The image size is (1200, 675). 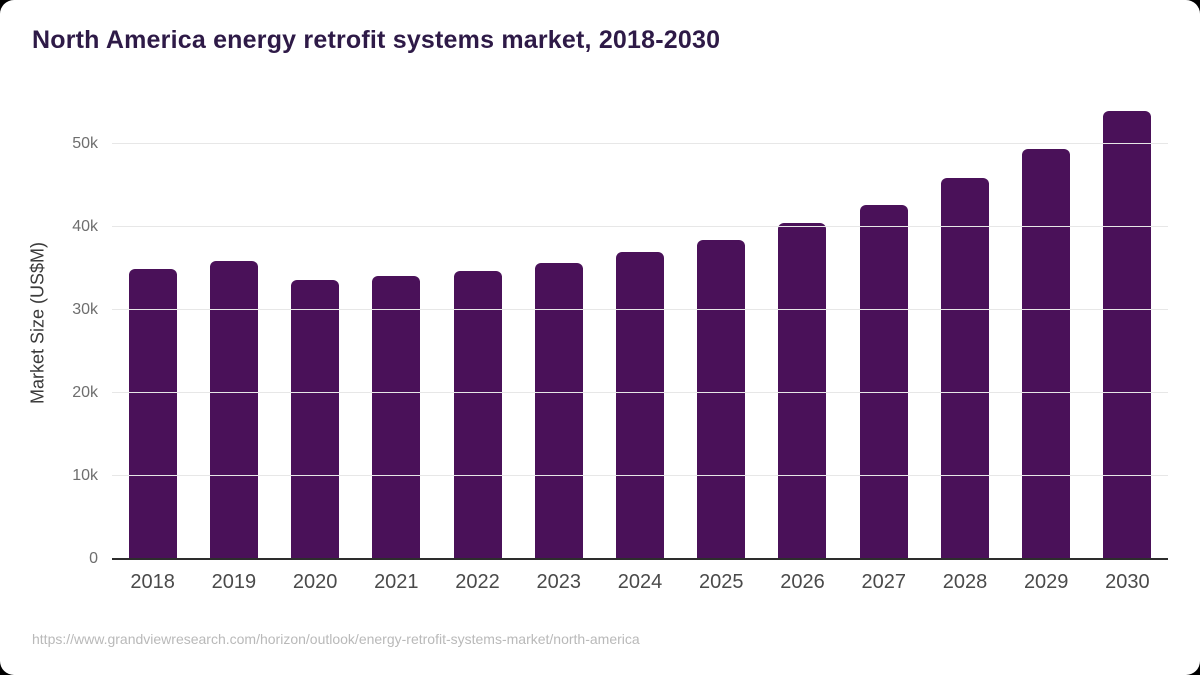 What do you see at coordinates (1046, 582) in the screenshot?
I see `x-tick-2029: 2029` at bounding box center [1046, 582].